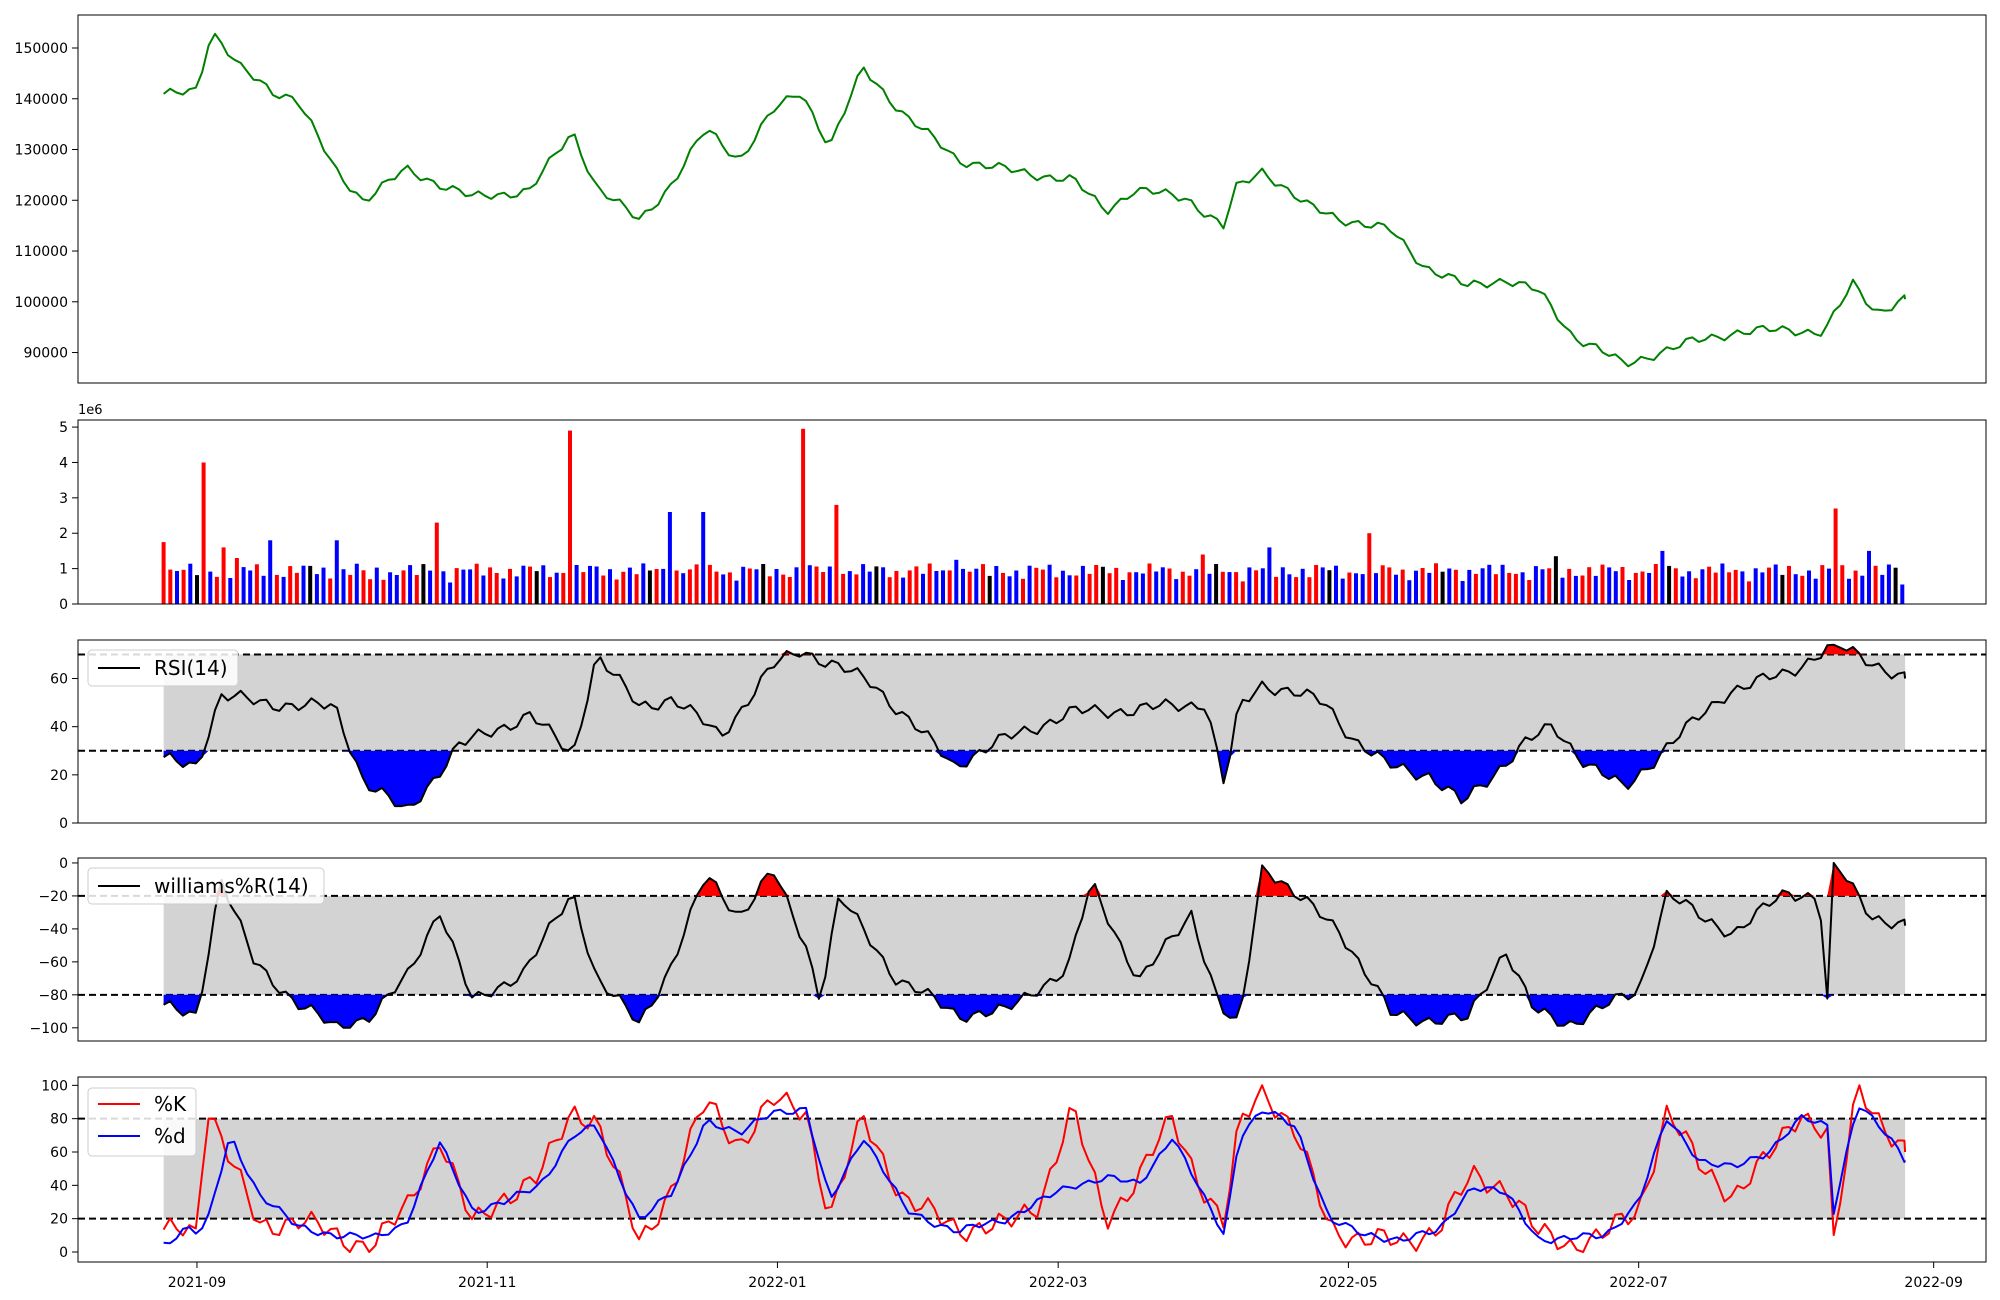  I want to click on date-xtick-label: 2022-03, so click(1058, 1283).